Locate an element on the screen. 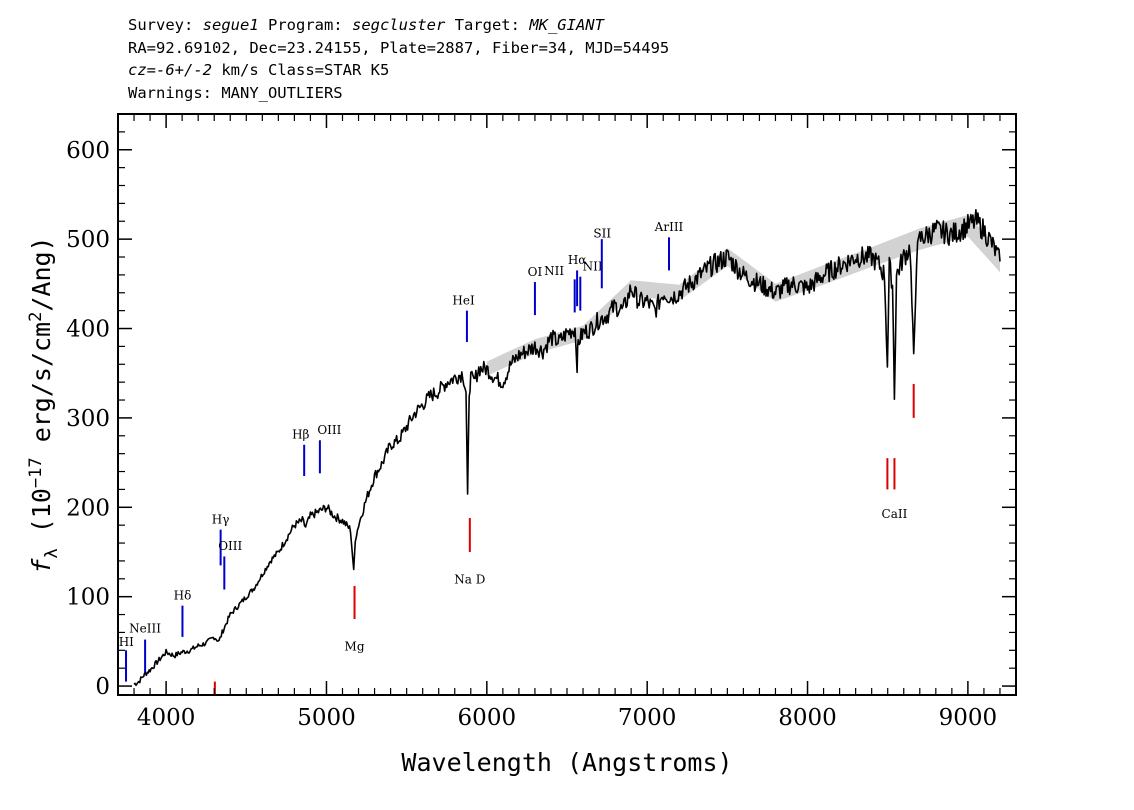  emission-line-label: HI is located at coordinates (126, 642).